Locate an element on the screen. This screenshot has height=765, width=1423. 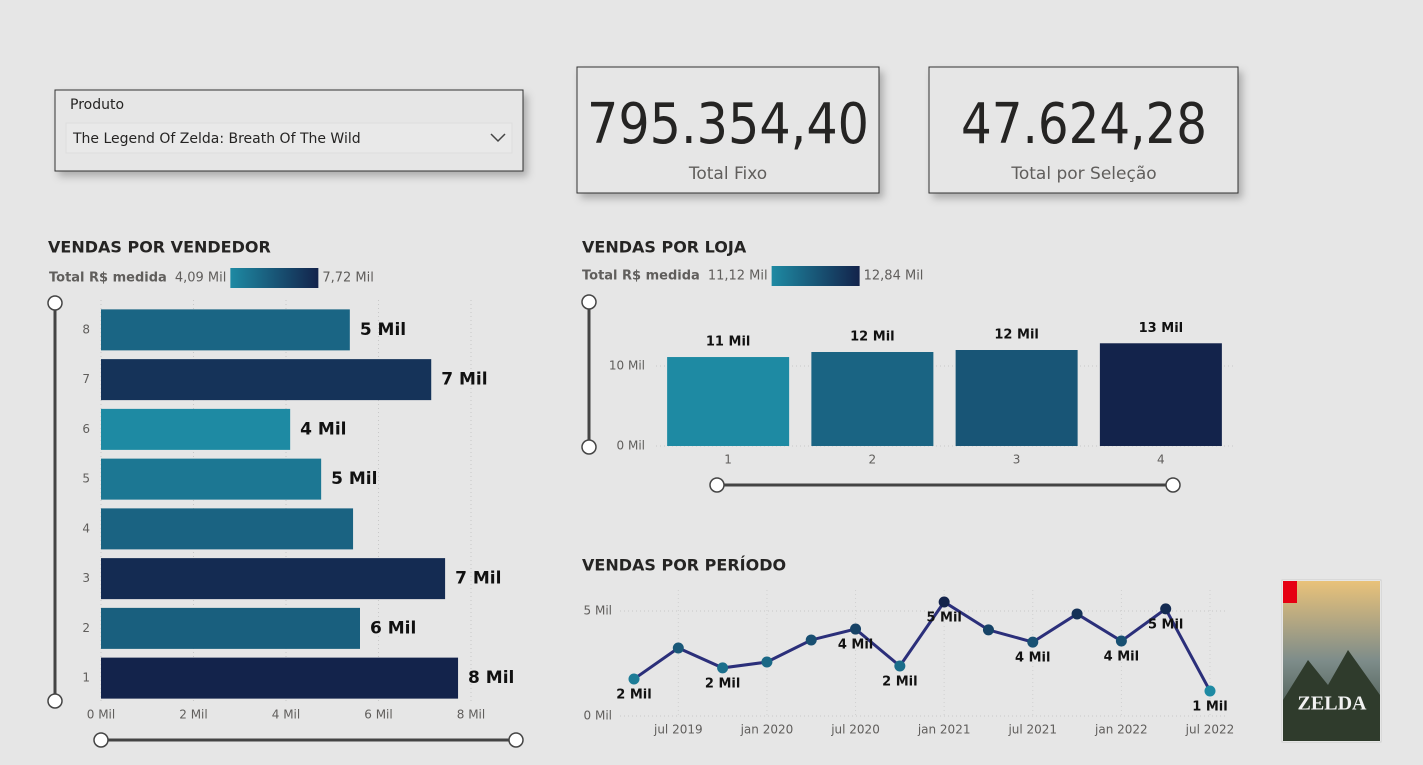
x-tick-label: 4 is located at coordinates (1161, 460).